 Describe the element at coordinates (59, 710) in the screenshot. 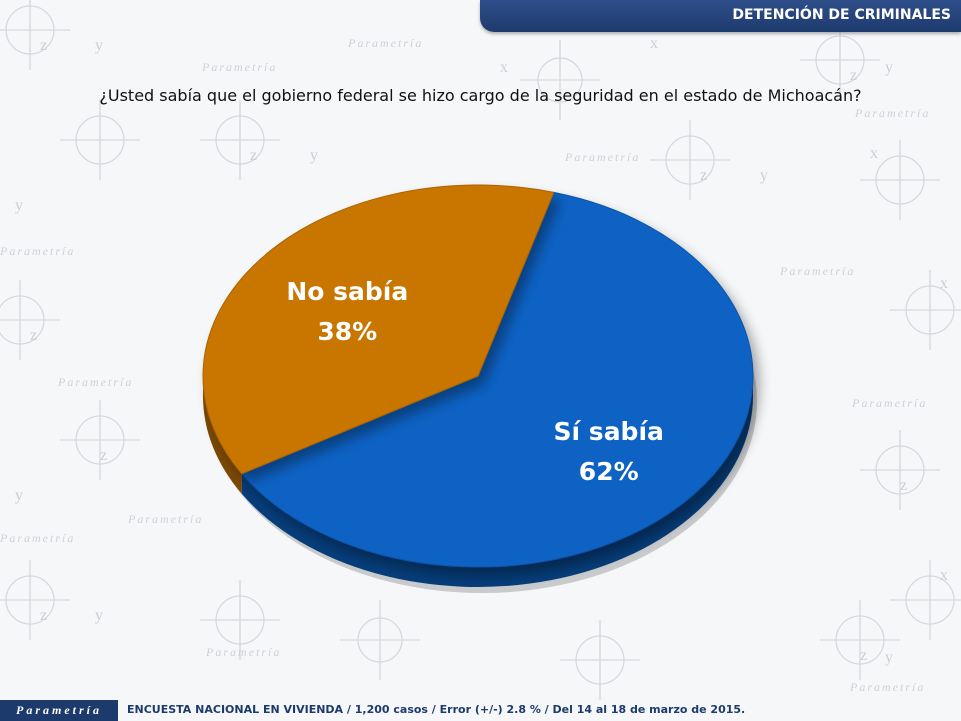

I see `parametria-logo: Parametría` at that location.